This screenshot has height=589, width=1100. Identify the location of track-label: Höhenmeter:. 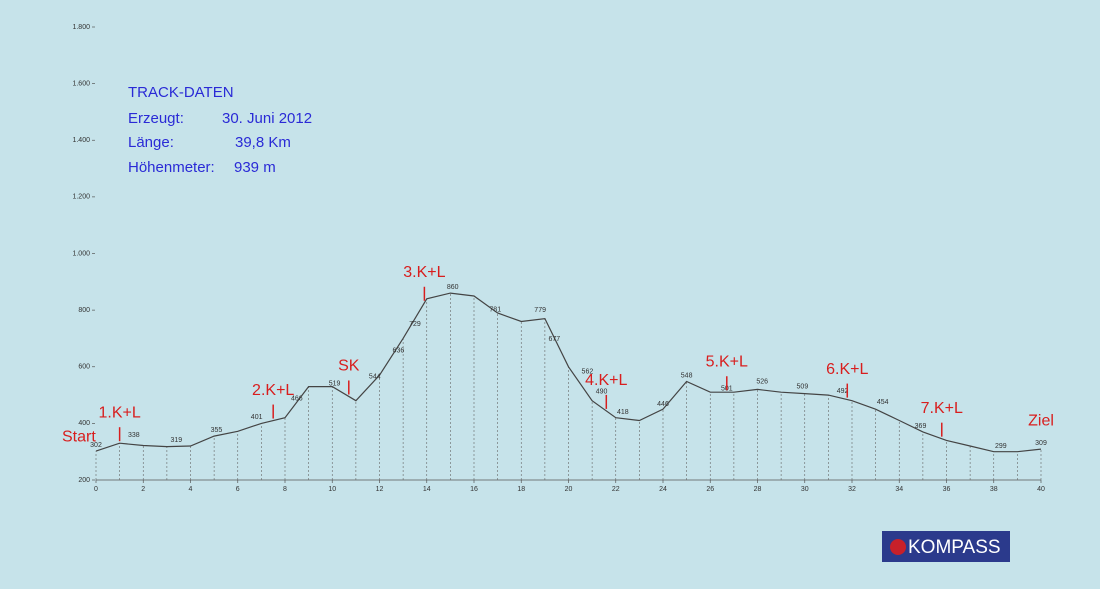
(171, 167).